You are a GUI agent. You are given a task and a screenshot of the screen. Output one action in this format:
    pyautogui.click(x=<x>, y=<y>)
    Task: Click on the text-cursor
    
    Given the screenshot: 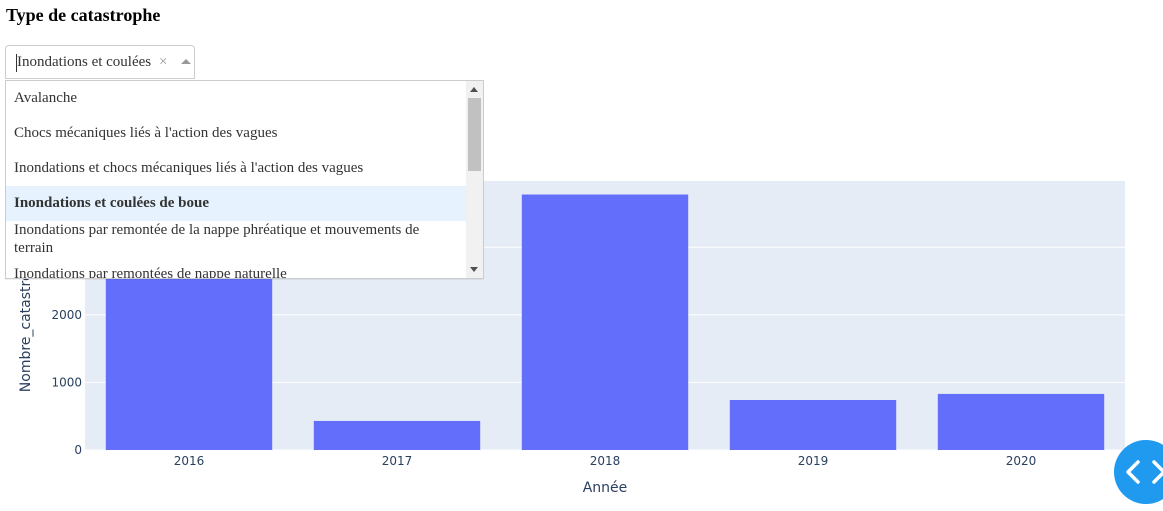 What is the action you would take?
    pyautogui.click(x=16, y=63)
    